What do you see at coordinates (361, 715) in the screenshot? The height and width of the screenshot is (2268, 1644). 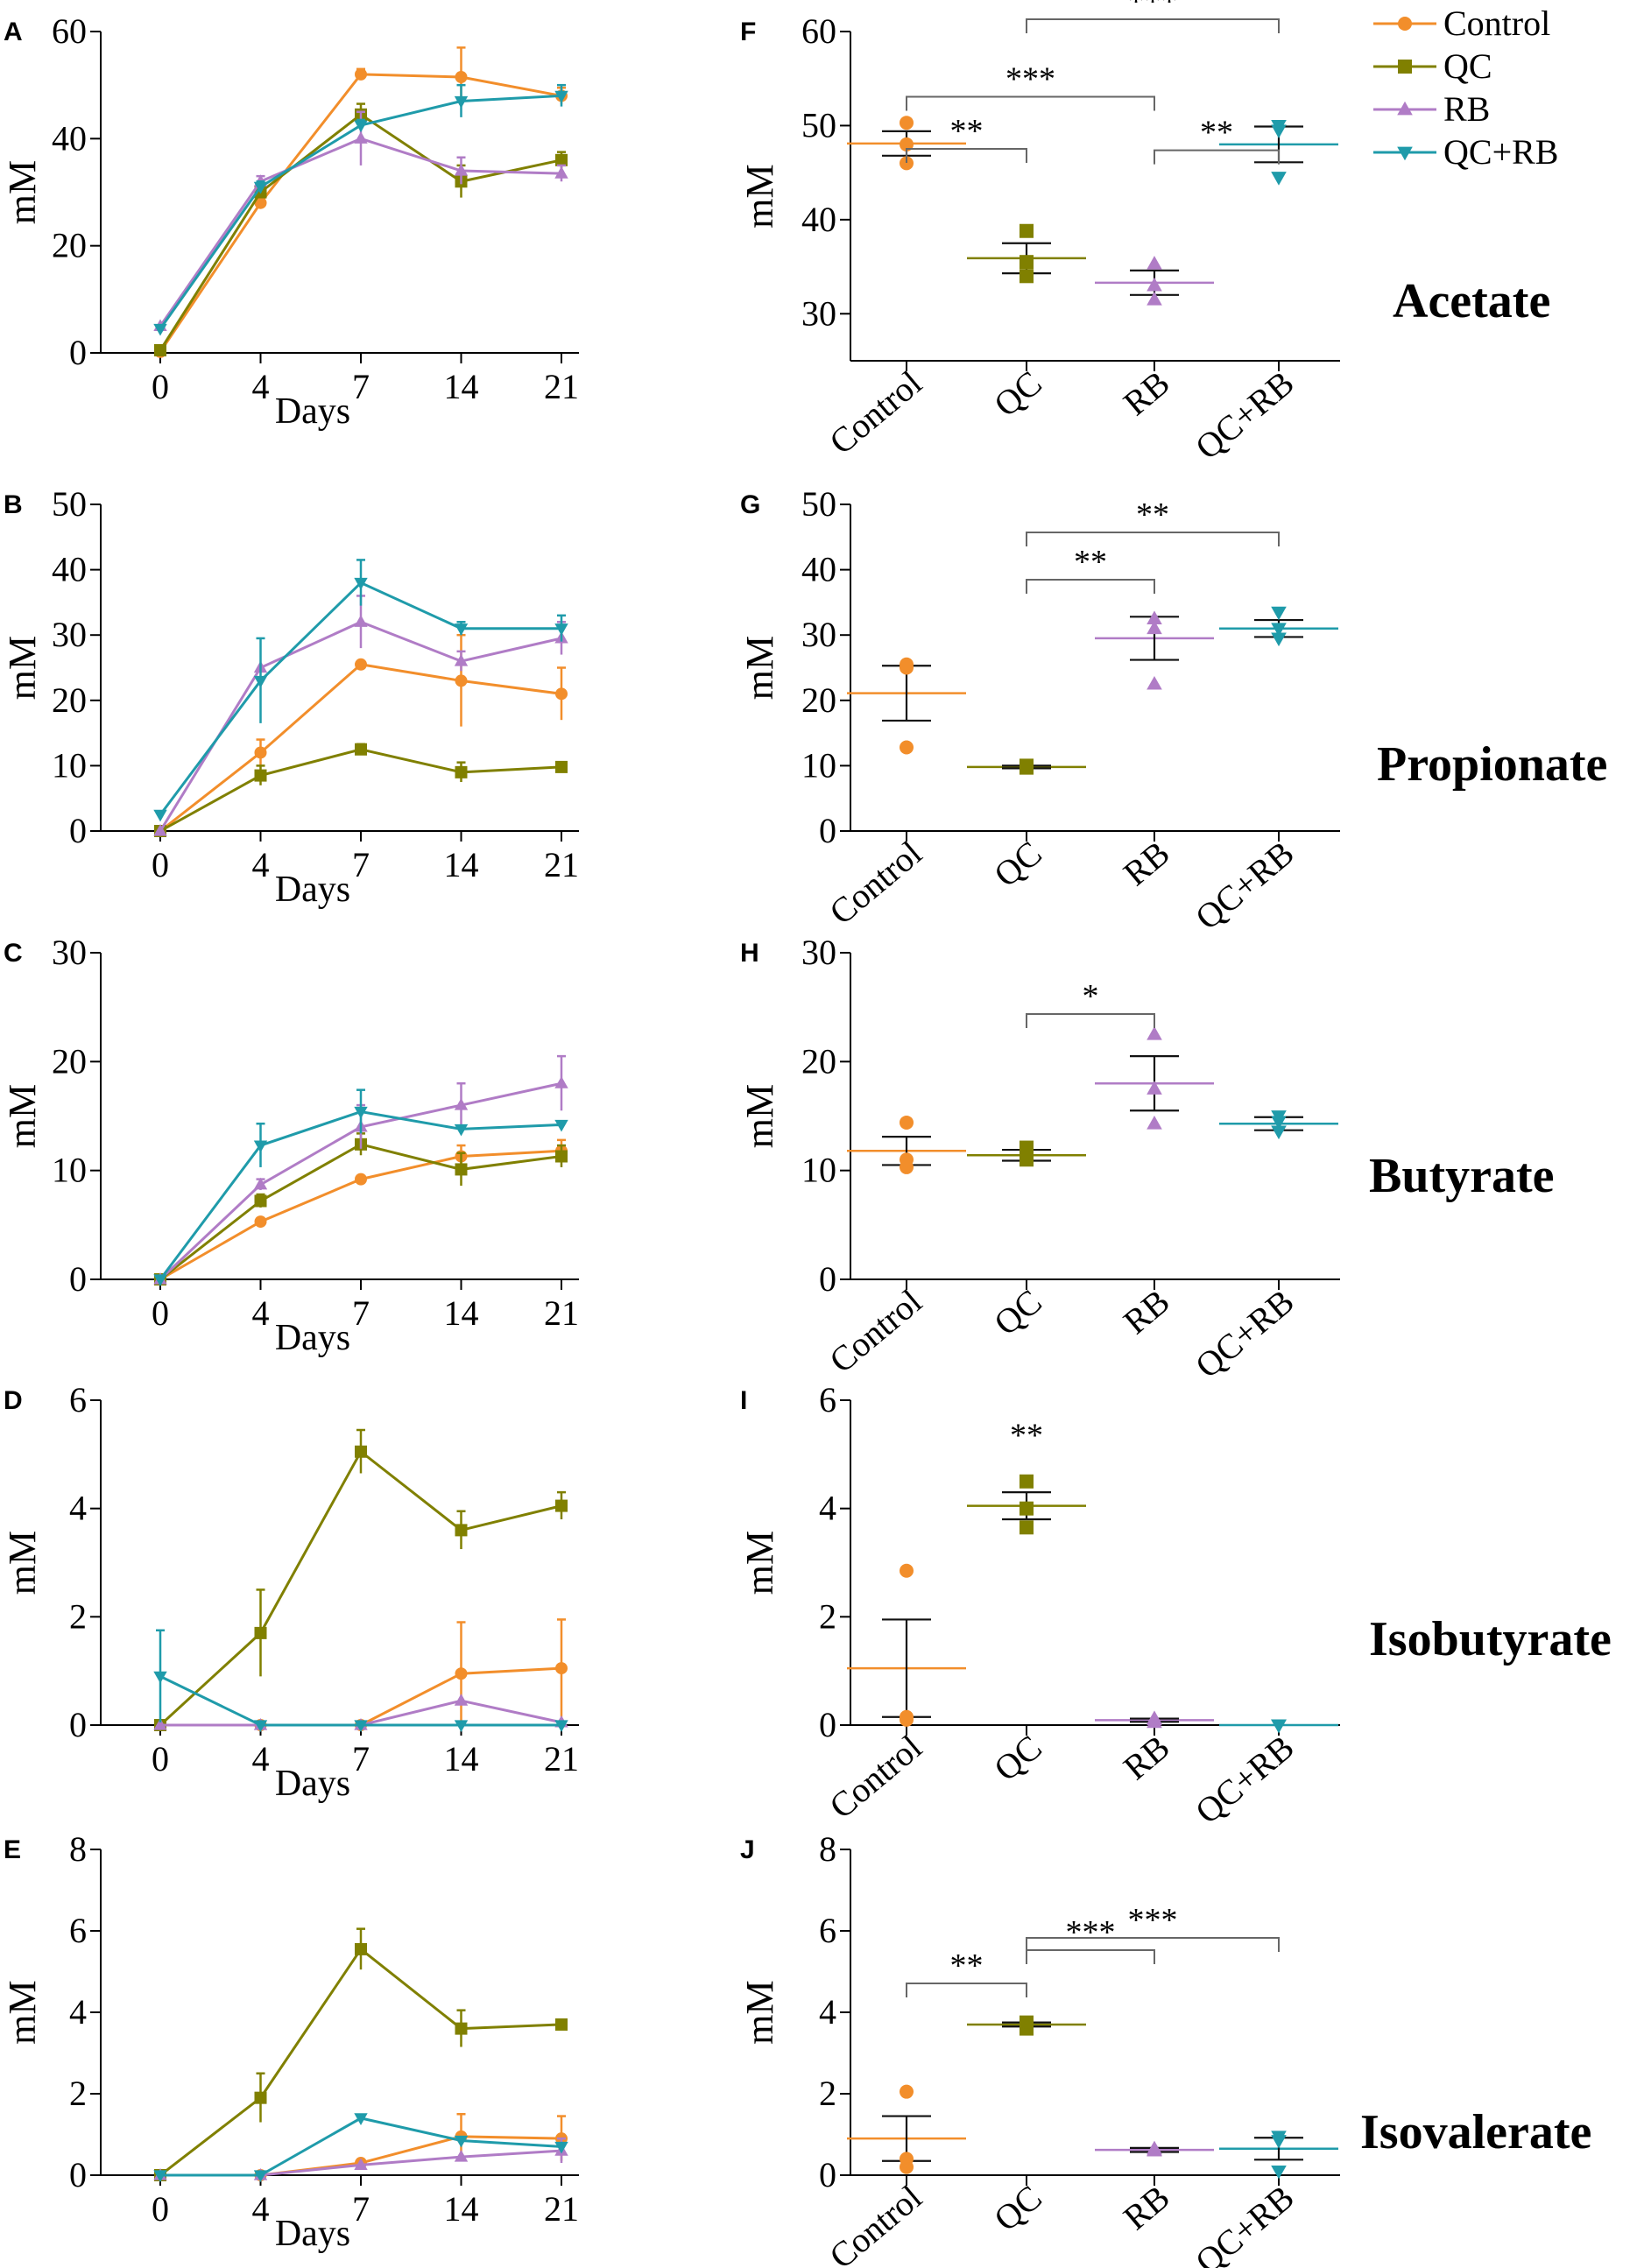 I see `series-rb` at bounding box center [361, 715].